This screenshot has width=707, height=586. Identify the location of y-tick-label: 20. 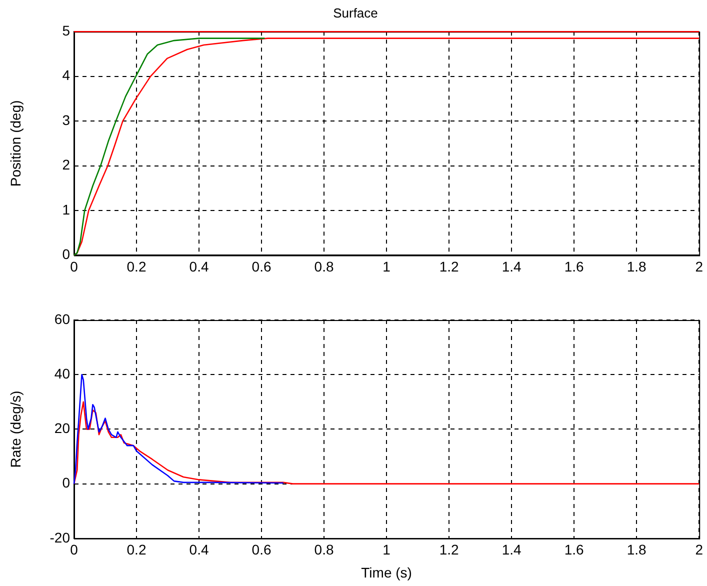
(62, 428).